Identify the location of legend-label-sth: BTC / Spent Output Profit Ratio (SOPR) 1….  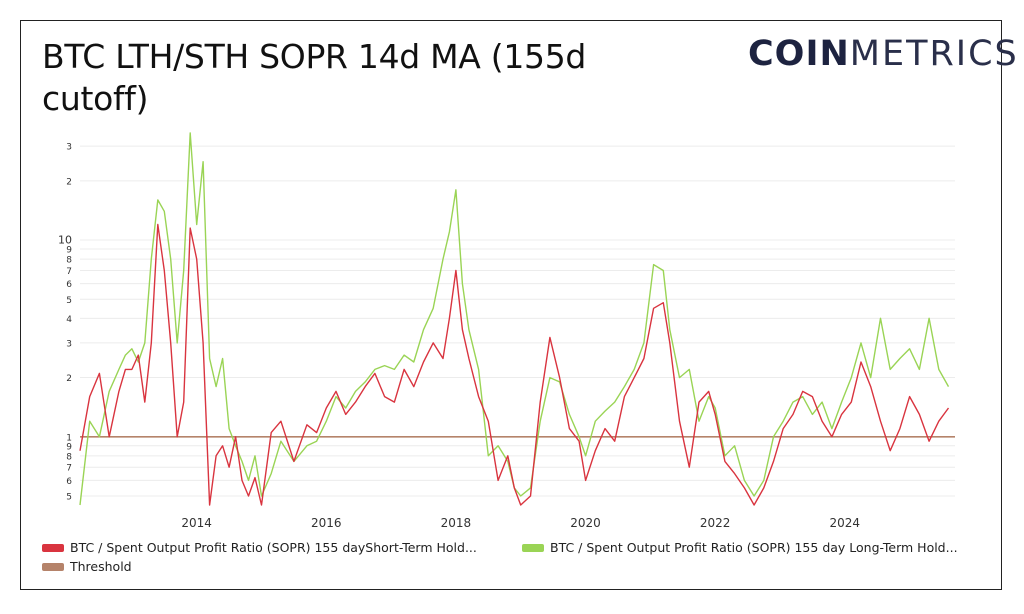
(273, 547).